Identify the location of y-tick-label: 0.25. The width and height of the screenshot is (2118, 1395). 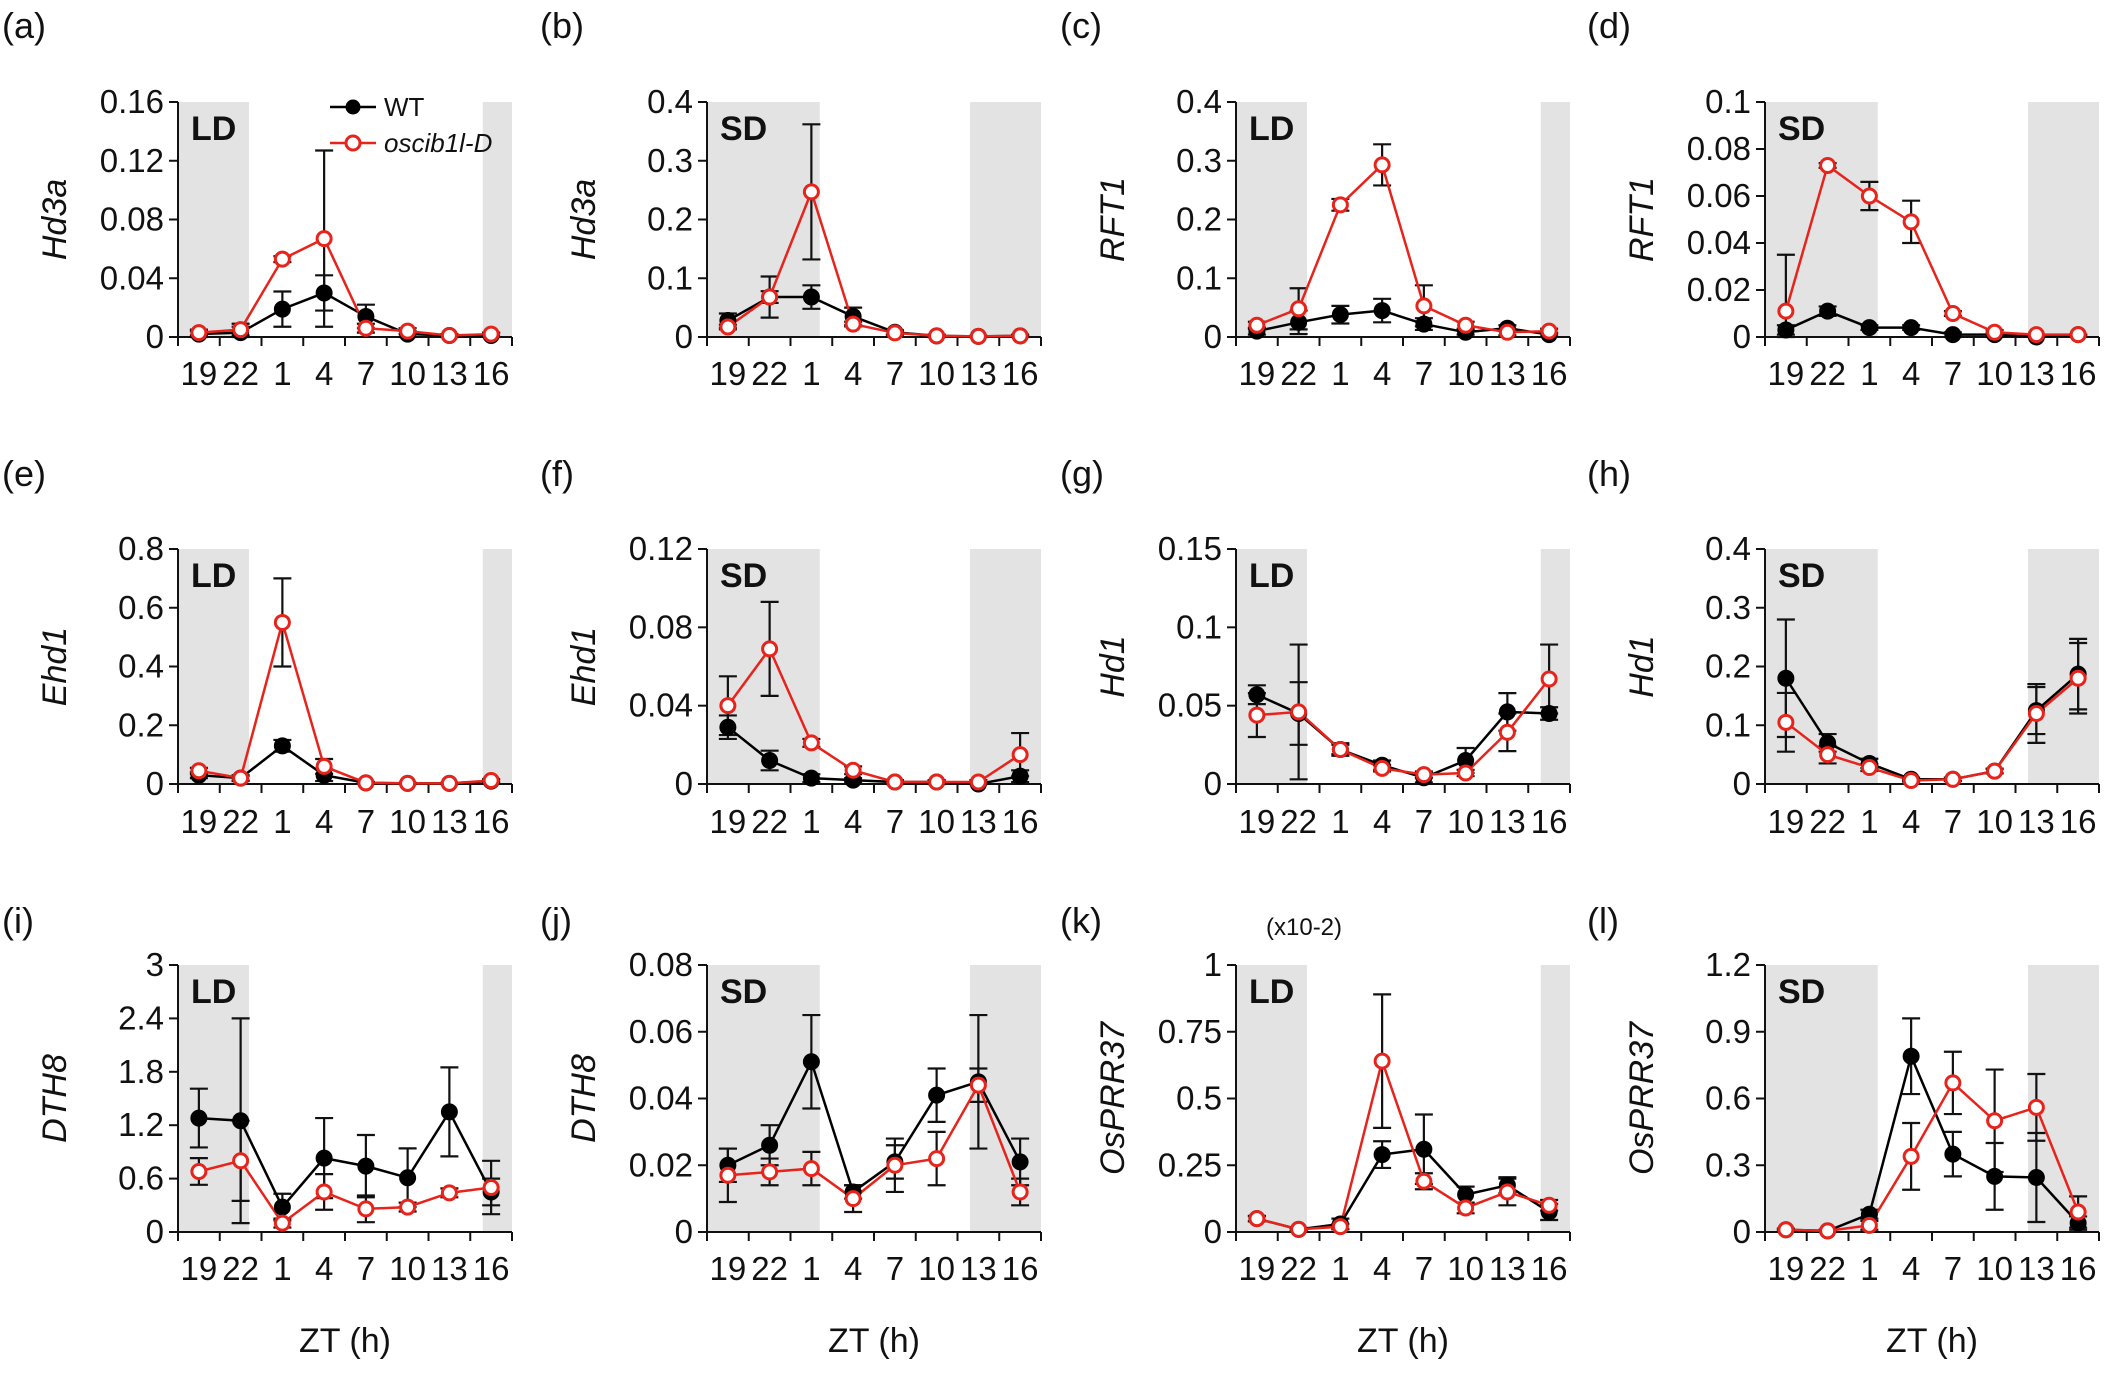
(1190, 1164).